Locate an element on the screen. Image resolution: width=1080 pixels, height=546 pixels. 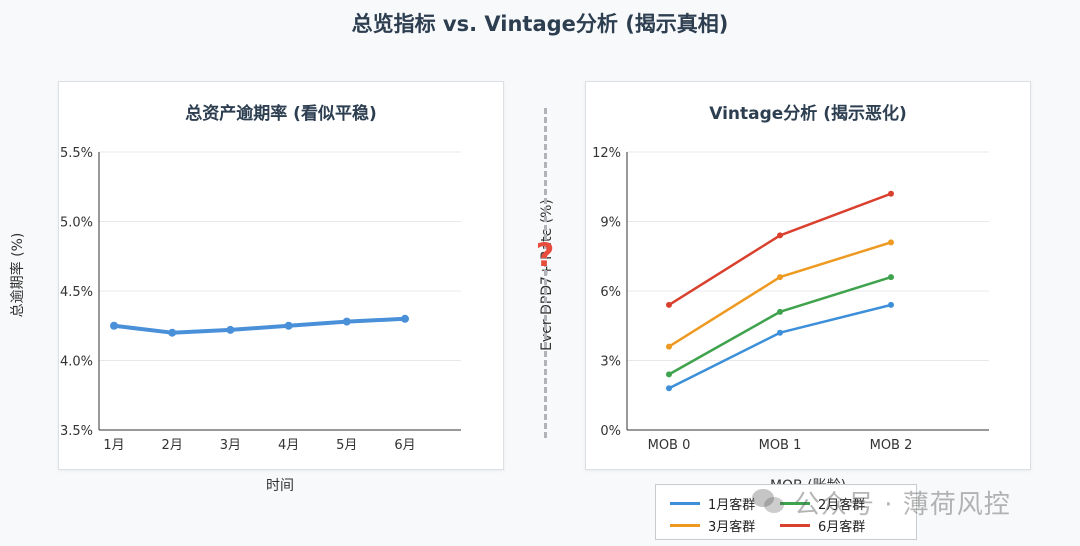
right-ytick-label: 0% is located at coordinates (610, 431).